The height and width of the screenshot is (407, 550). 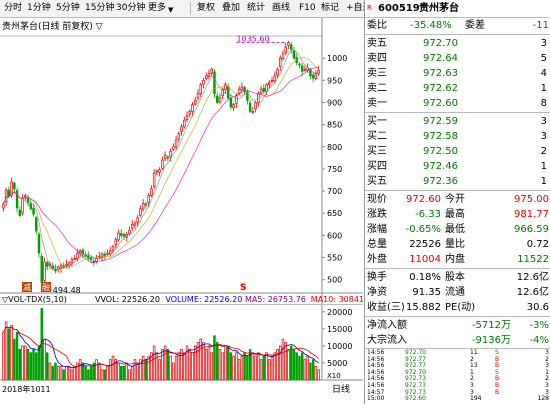 What do you see at coordinates (377, 43) in the screenshot?
I see `ask-label-0: 卖五` at bounding box center [377, 43].